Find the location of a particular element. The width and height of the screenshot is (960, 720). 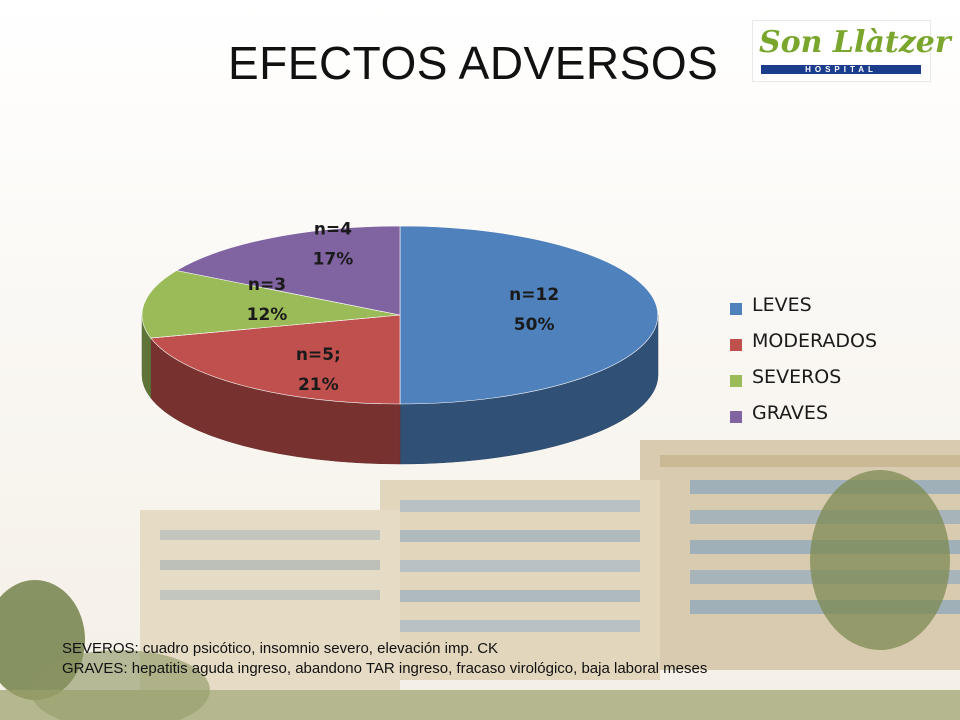

slice-moderados-label-percent: 21% is located at coordinates (318, 385).